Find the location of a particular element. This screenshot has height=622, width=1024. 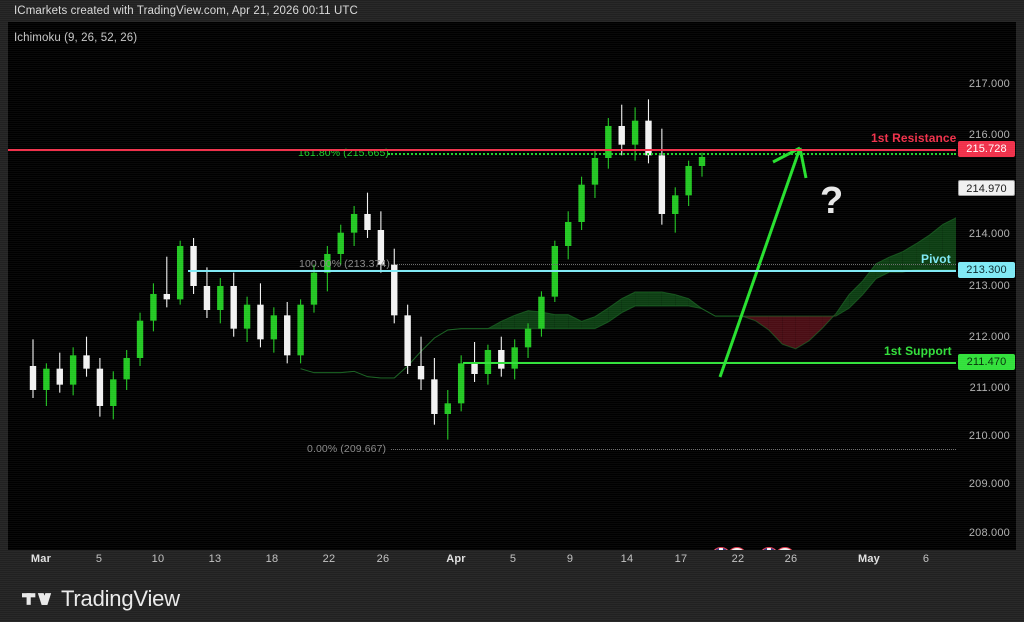

time-tick-label: 9 is located at coordinates (570, 559).